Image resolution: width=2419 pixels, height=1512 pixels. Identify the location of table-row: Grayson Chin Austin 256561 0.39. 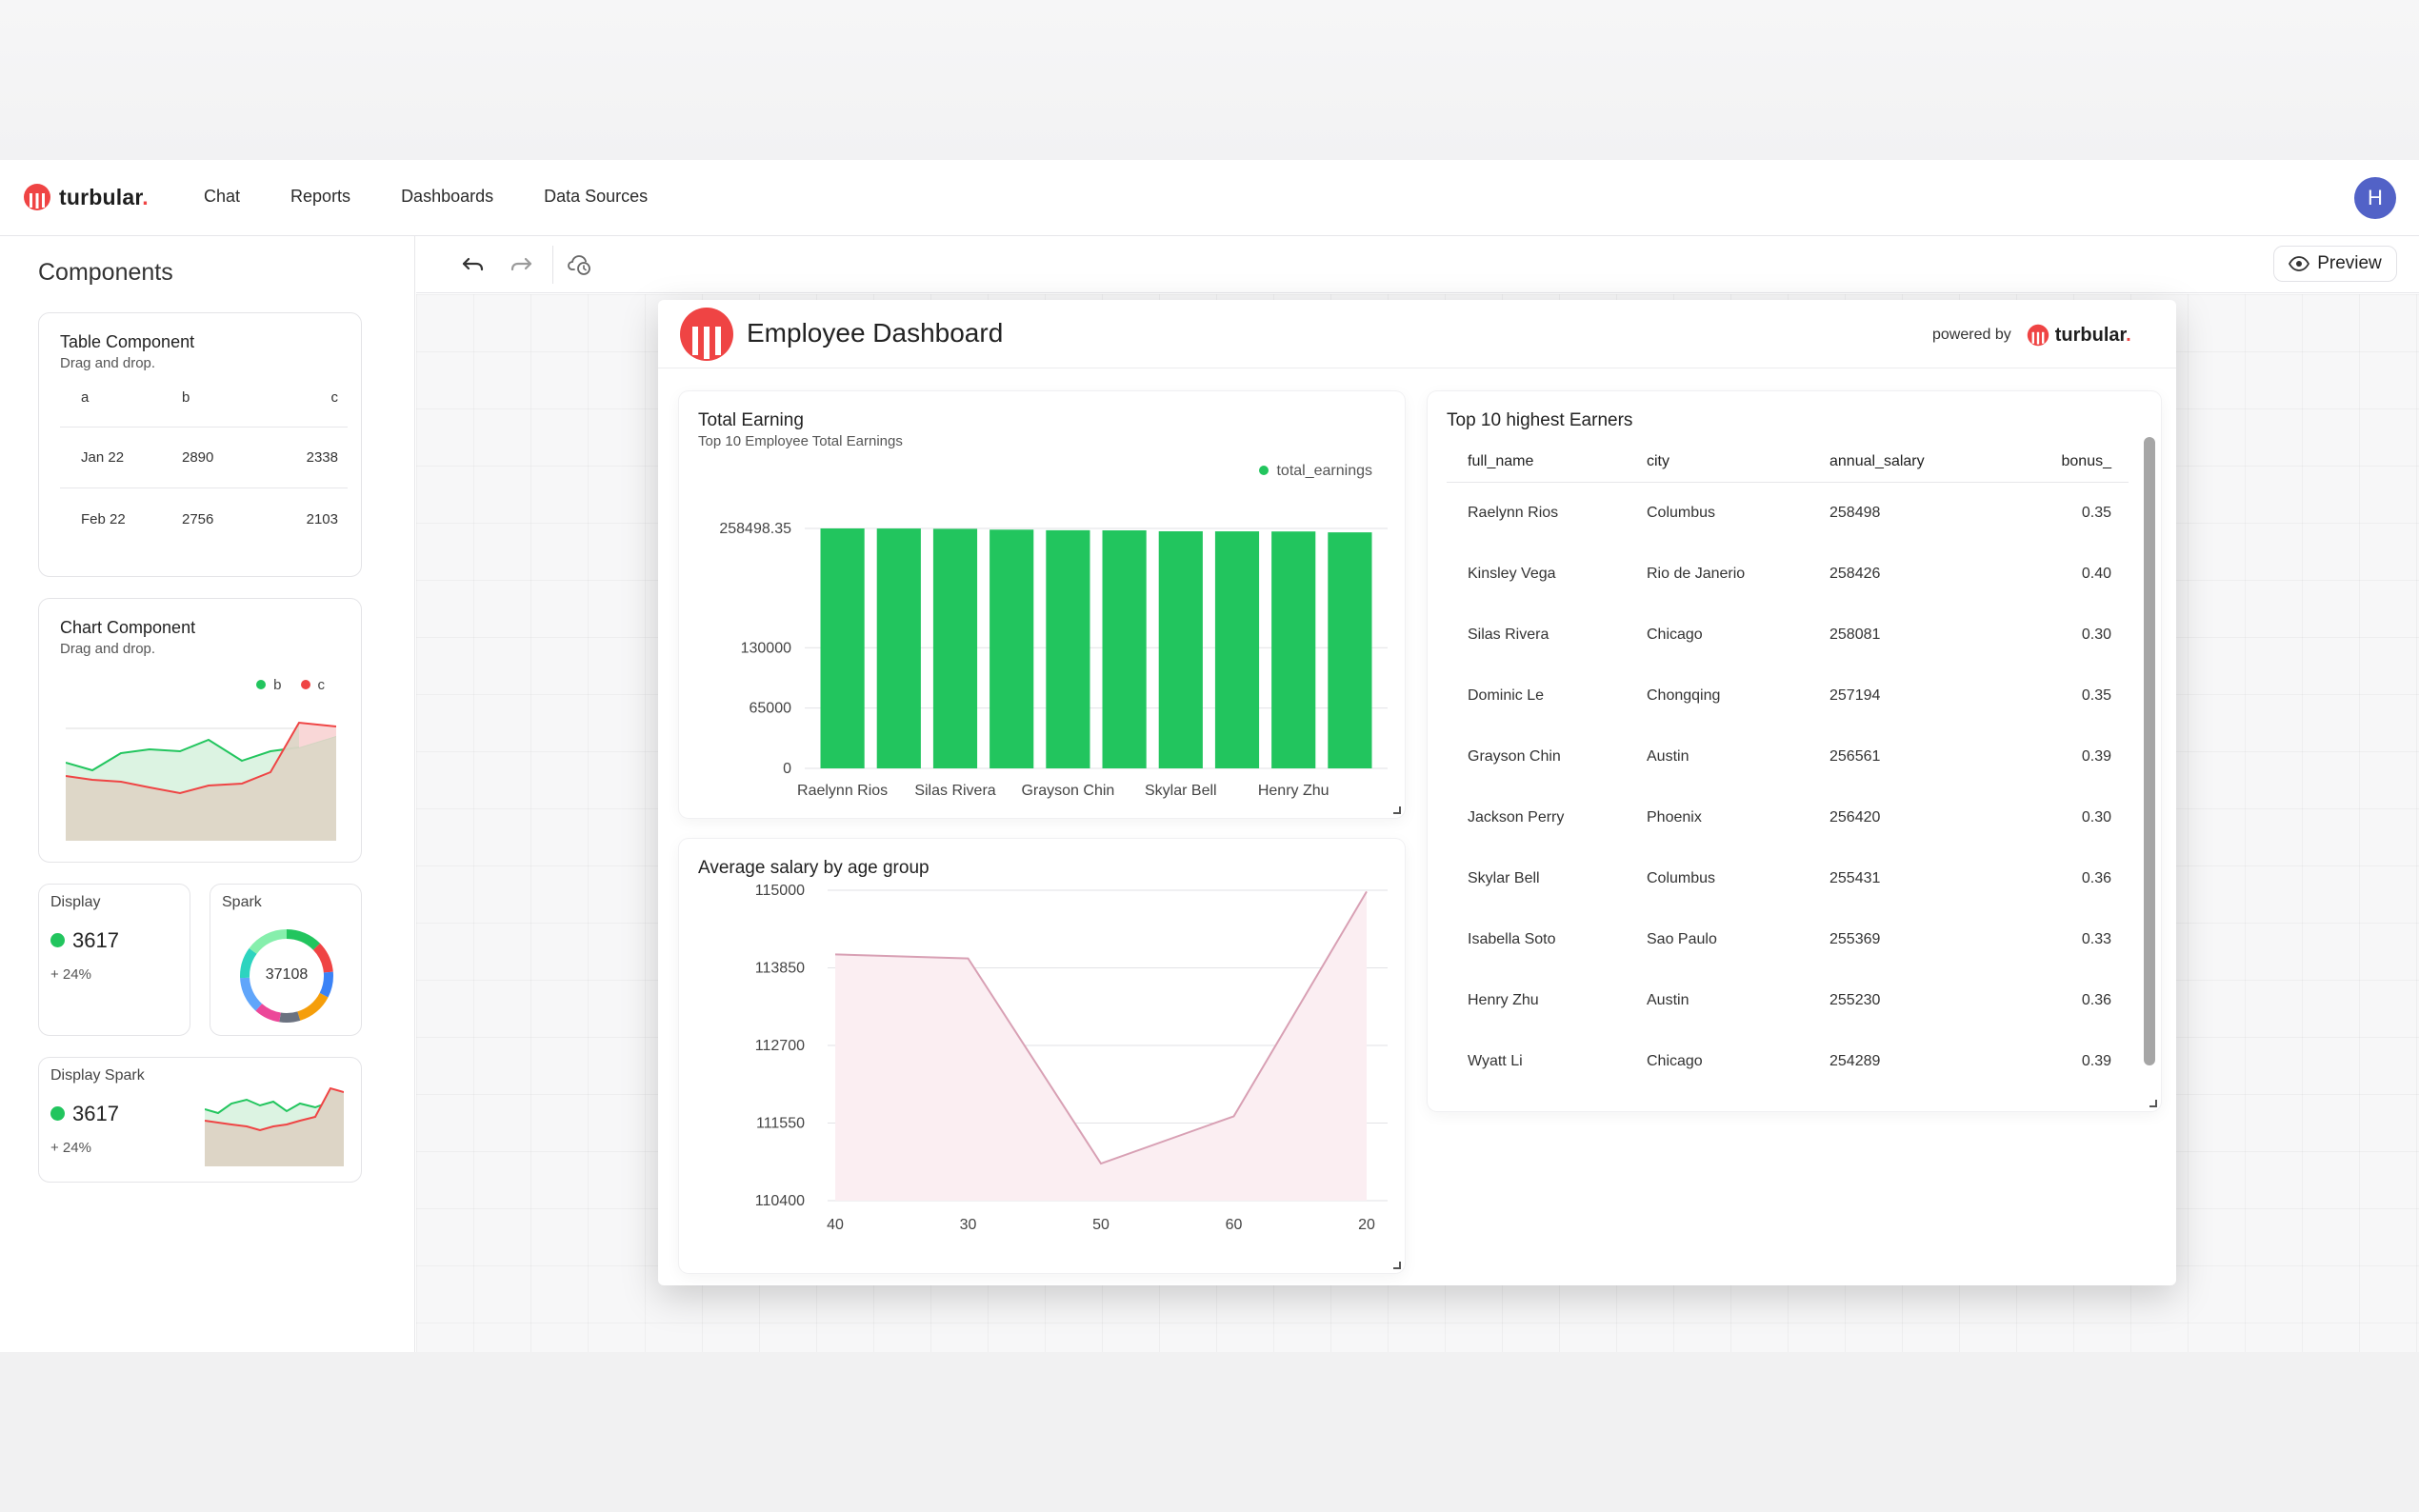
(1788, 756).